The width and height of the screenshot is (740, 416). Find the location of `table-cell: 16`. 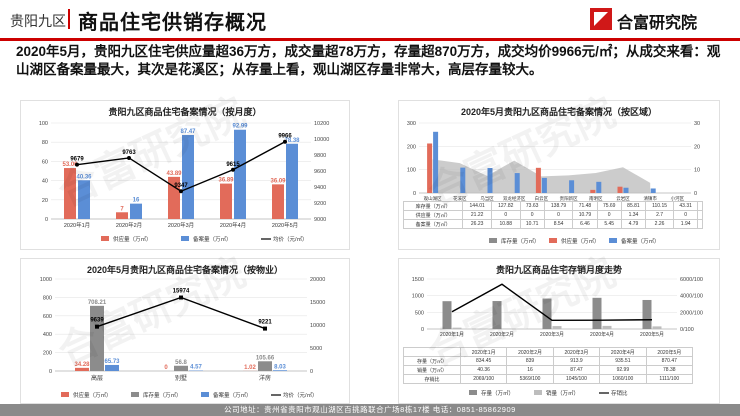

table-cell: 16 is located at coordinates (530, 370).